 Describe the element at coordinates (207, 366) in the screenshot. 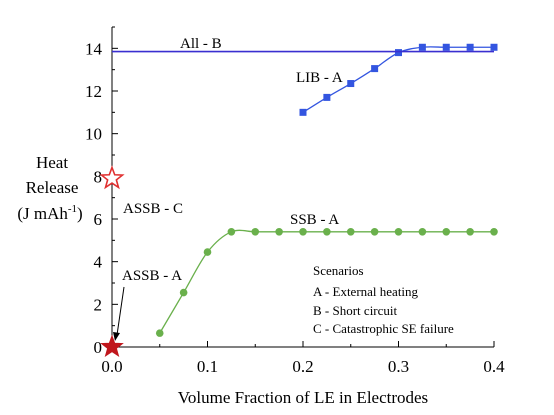

I see `x-tick-label: 0.1` at that location.